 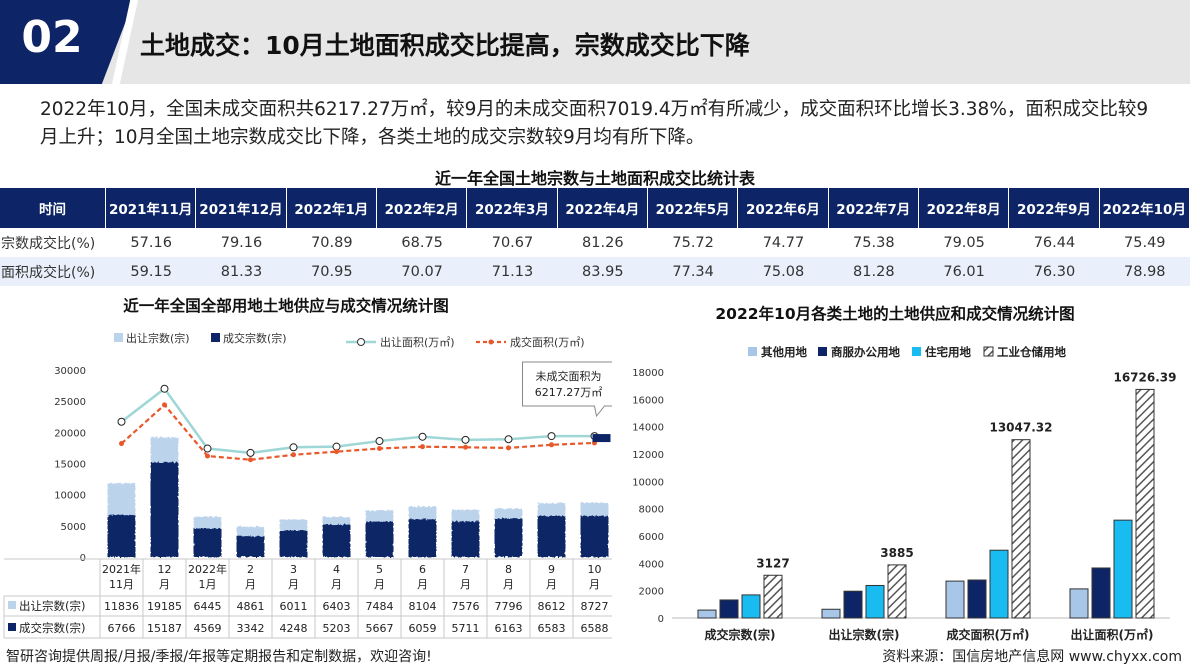 I want to click on x-tick-label: 2021年, so click(x=121, y=569).